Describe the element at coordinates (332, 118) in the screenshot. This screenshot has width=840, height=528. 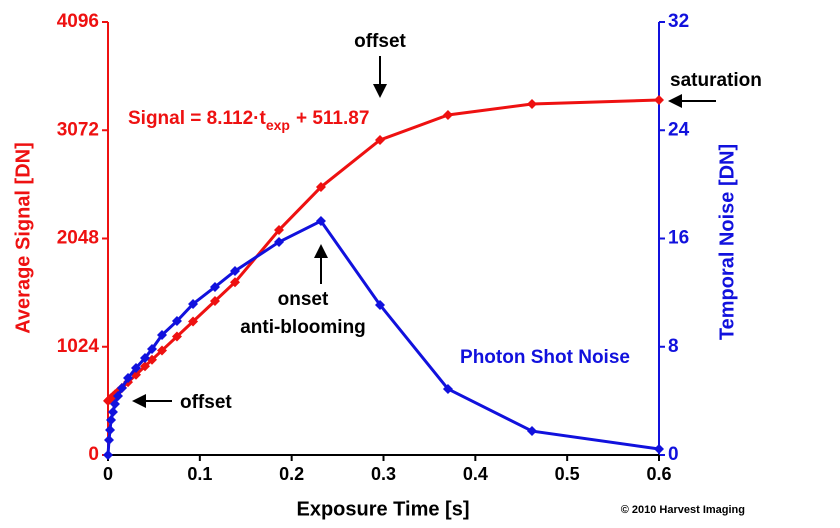
I see `formula-text: + 511.87` at that location.